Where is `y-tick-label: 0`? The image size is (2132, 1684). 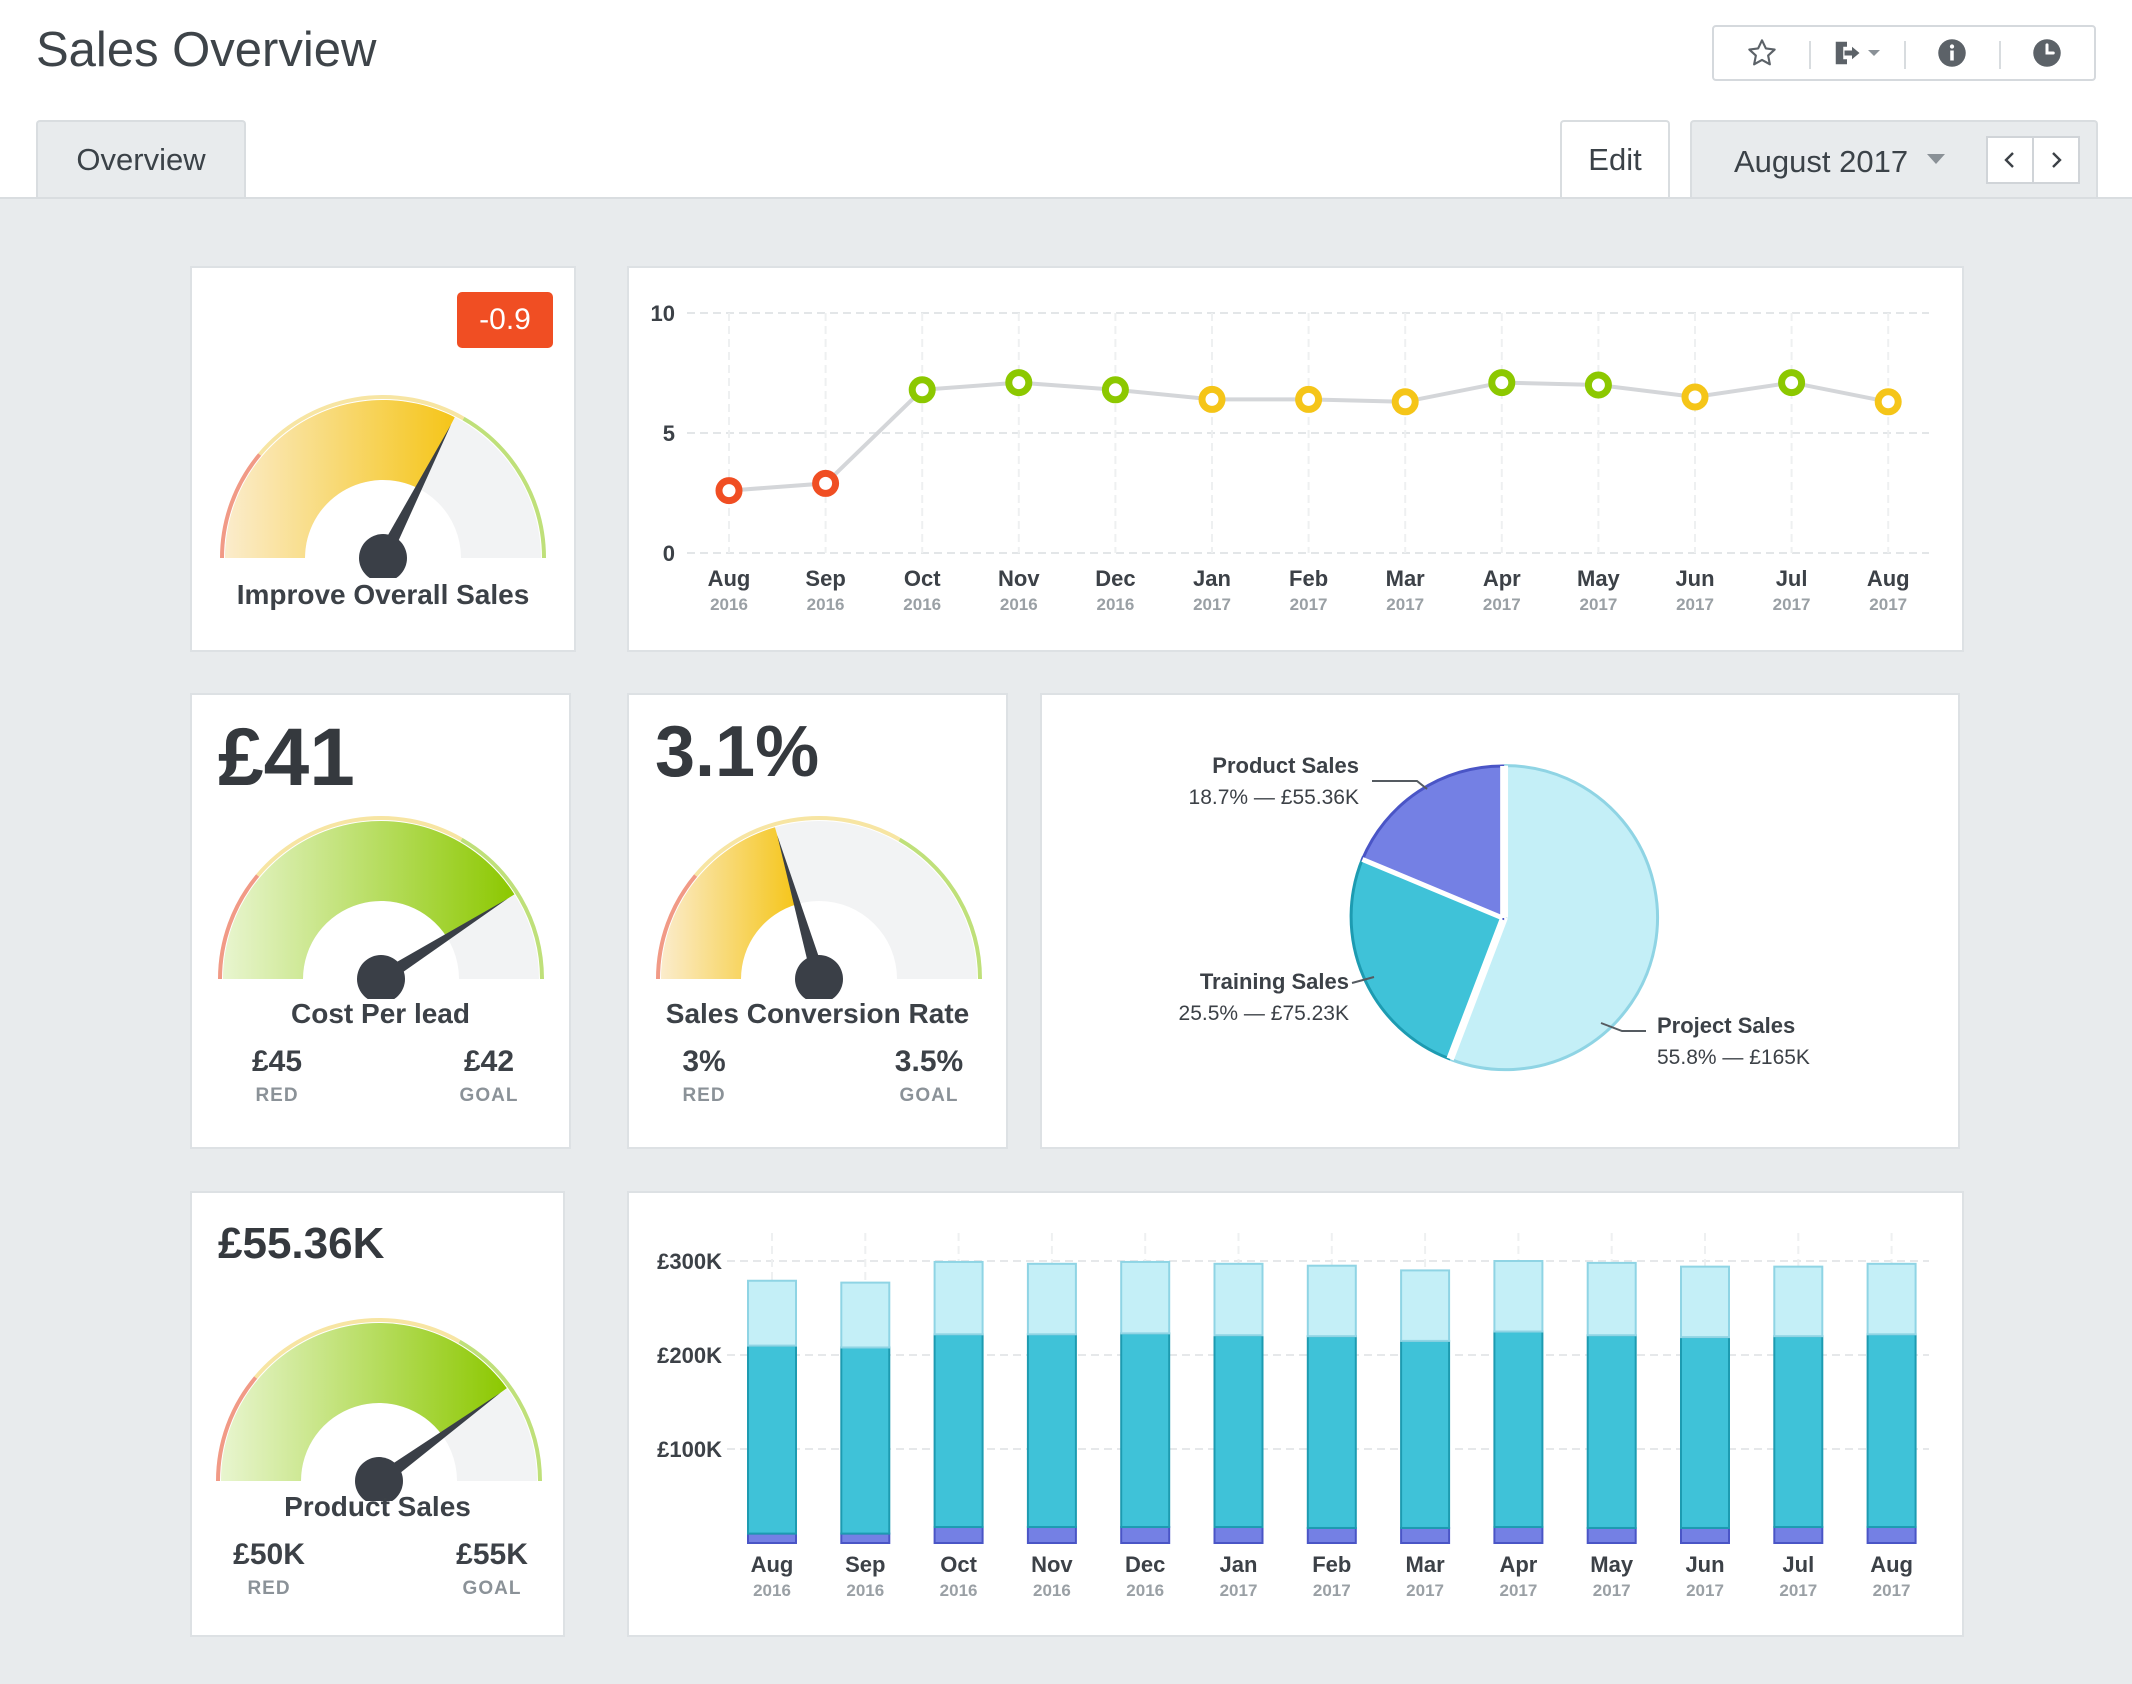
y-tick-label: 0 is located at coordinates (669, 553).